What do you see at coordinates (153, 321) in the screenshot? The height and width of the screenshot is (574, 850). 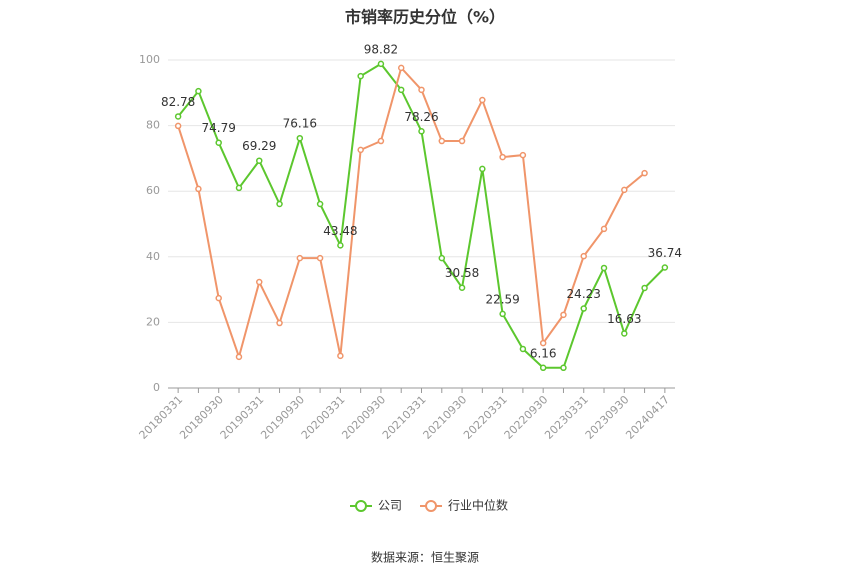 I see `y-tick-label: 20` at bounding box center [153, 321].